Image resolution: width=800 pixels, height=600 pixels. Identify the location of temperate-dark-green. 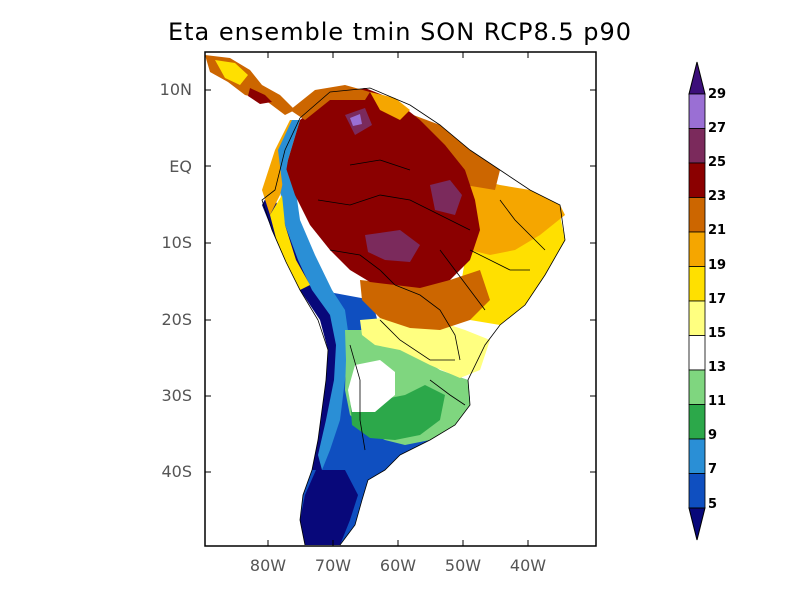
(397, 412).